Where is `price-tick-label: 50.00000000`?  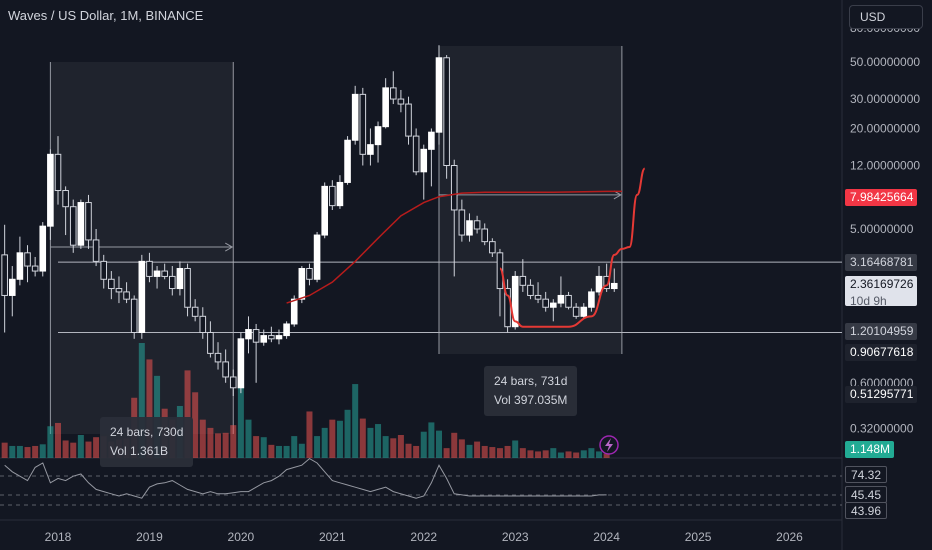
price-tick-label: 50.00000000 is located at coordinates (885, 62).